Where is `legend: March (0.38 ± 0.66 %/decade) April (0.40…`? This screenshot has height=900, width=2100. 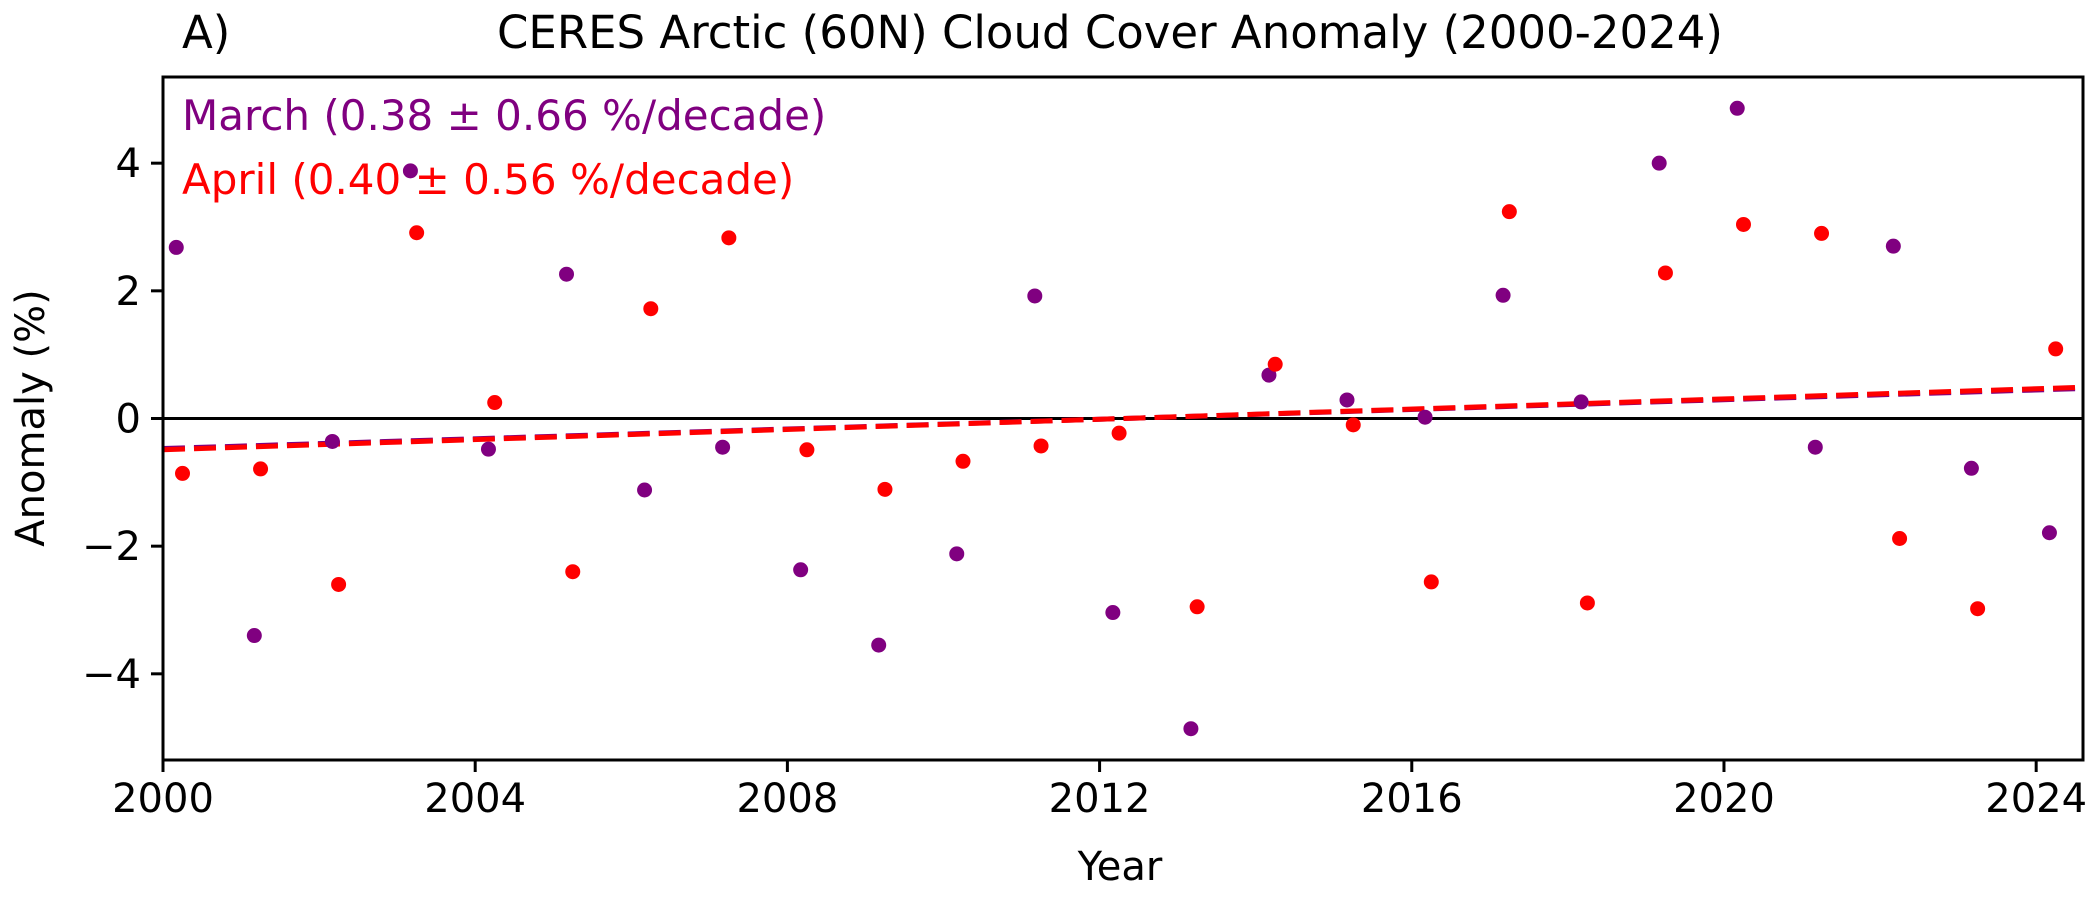
legend: March (0.38 ± 0.66 %/decade) April (0.40… is located at coordinates (504, 147).